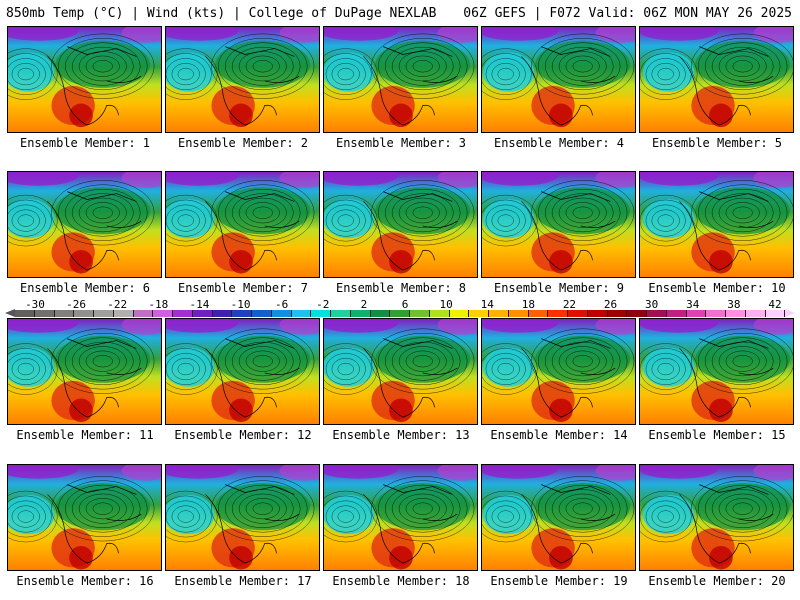 The image size is (800, 600). What do you see at coordinates (693, 304) in the screenshot?
I see `colorbar-tick-label: 34` at bounding box center [693, 304].